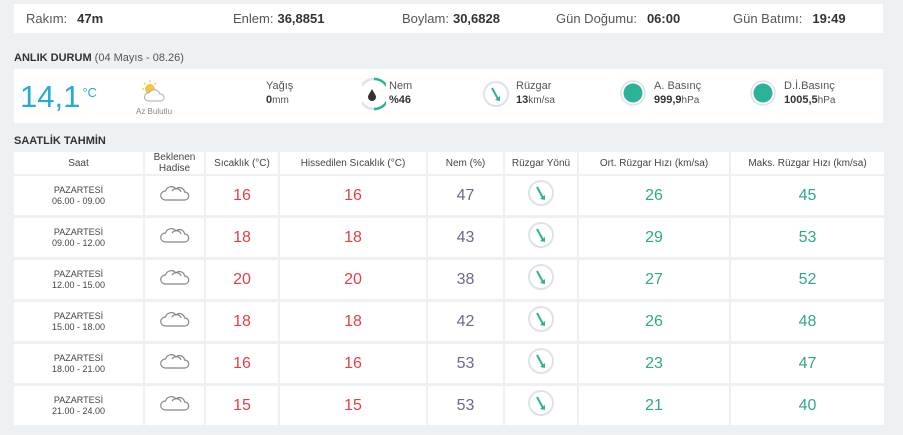 The width and height of the screenshot is (903, 435). Describe the element at coordinates (807, 279) in the screenshot. I see `max-wind-value: 52` at that location.